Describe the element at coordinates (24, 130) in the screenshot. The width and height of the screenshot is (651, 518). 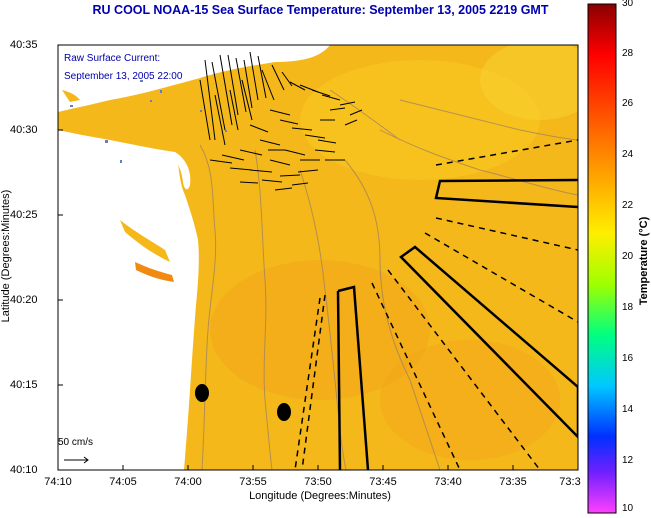
I see `y-tick-label: 40:30` at that location.